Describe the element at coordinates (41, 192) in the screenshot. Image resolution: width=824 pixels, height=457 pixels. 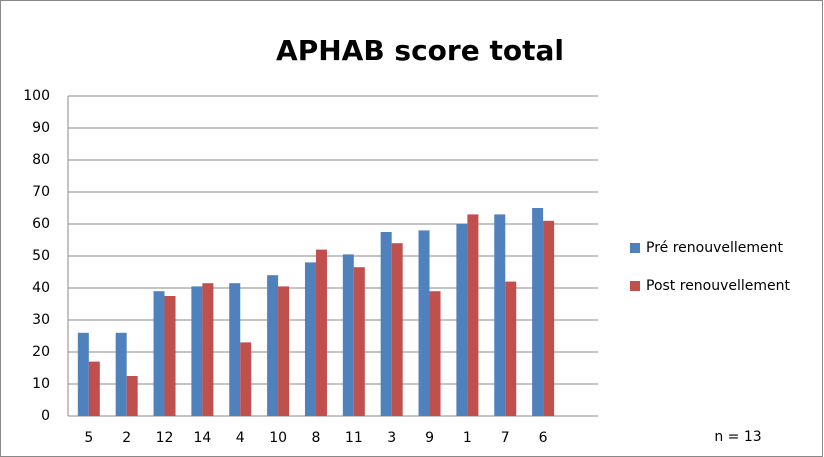
I see `y-tick-label: 70` at that location.